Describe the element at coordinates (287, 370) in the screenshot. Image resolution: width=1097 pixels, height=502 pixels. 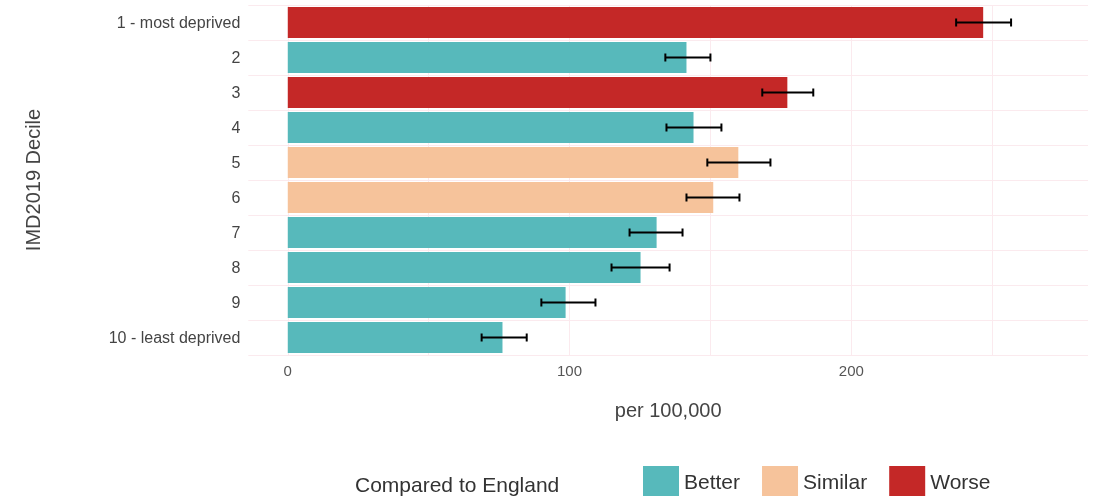
I see `x-tick-label: 0` at that location.